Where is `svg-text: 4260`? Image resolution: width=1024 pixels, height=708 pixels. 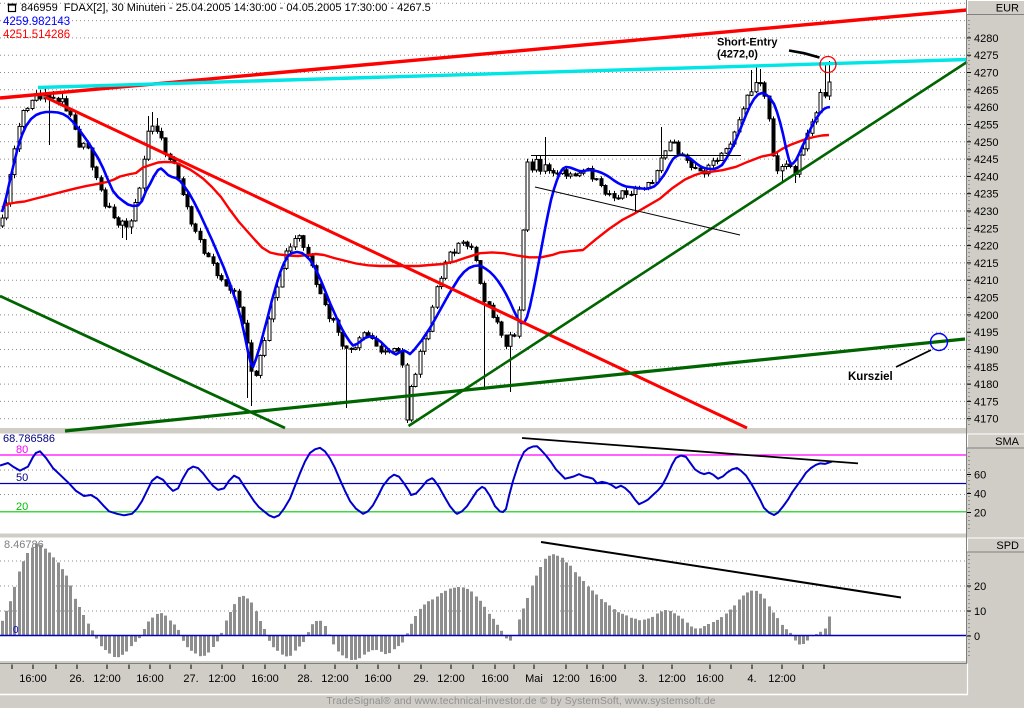 svg-text: 4260 is located at coordinates (986, 108).